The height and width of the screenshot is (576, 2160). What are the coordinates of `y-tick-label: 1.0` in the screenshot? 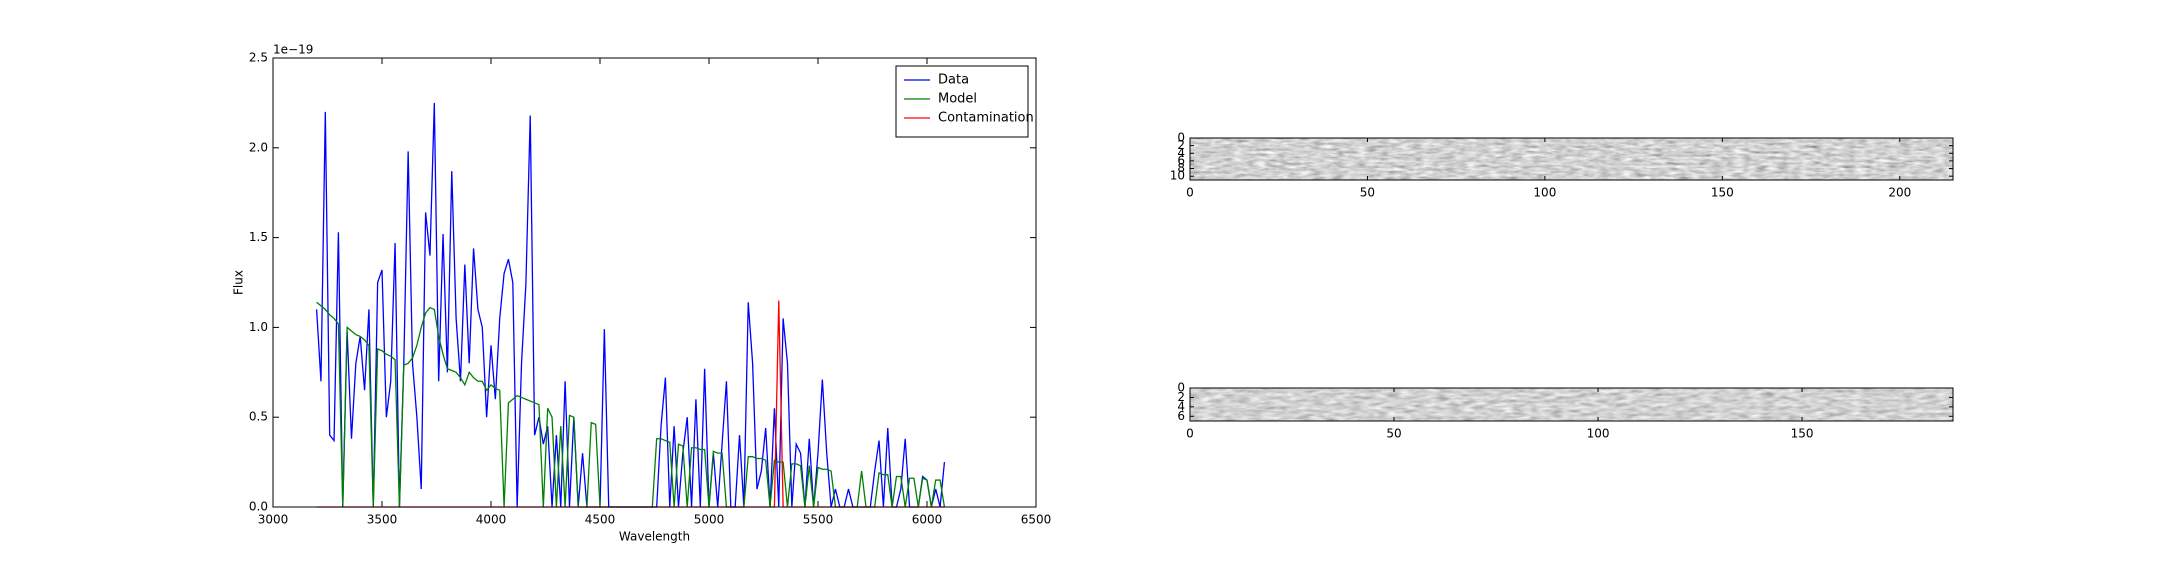 It's located at (258, 327).